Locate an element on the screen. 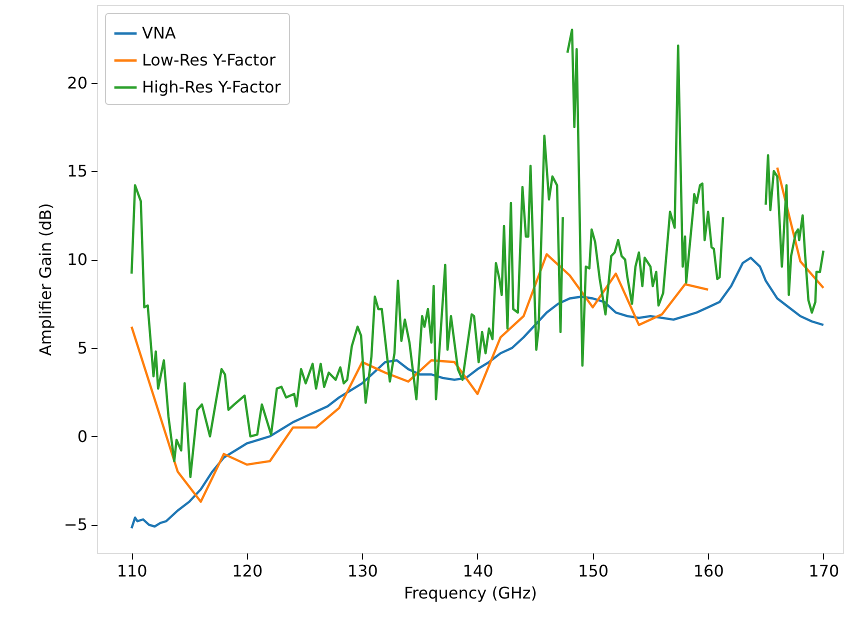 The image size is (846, 623). y-tick-label: 15 is located at coordinates (77, 171).